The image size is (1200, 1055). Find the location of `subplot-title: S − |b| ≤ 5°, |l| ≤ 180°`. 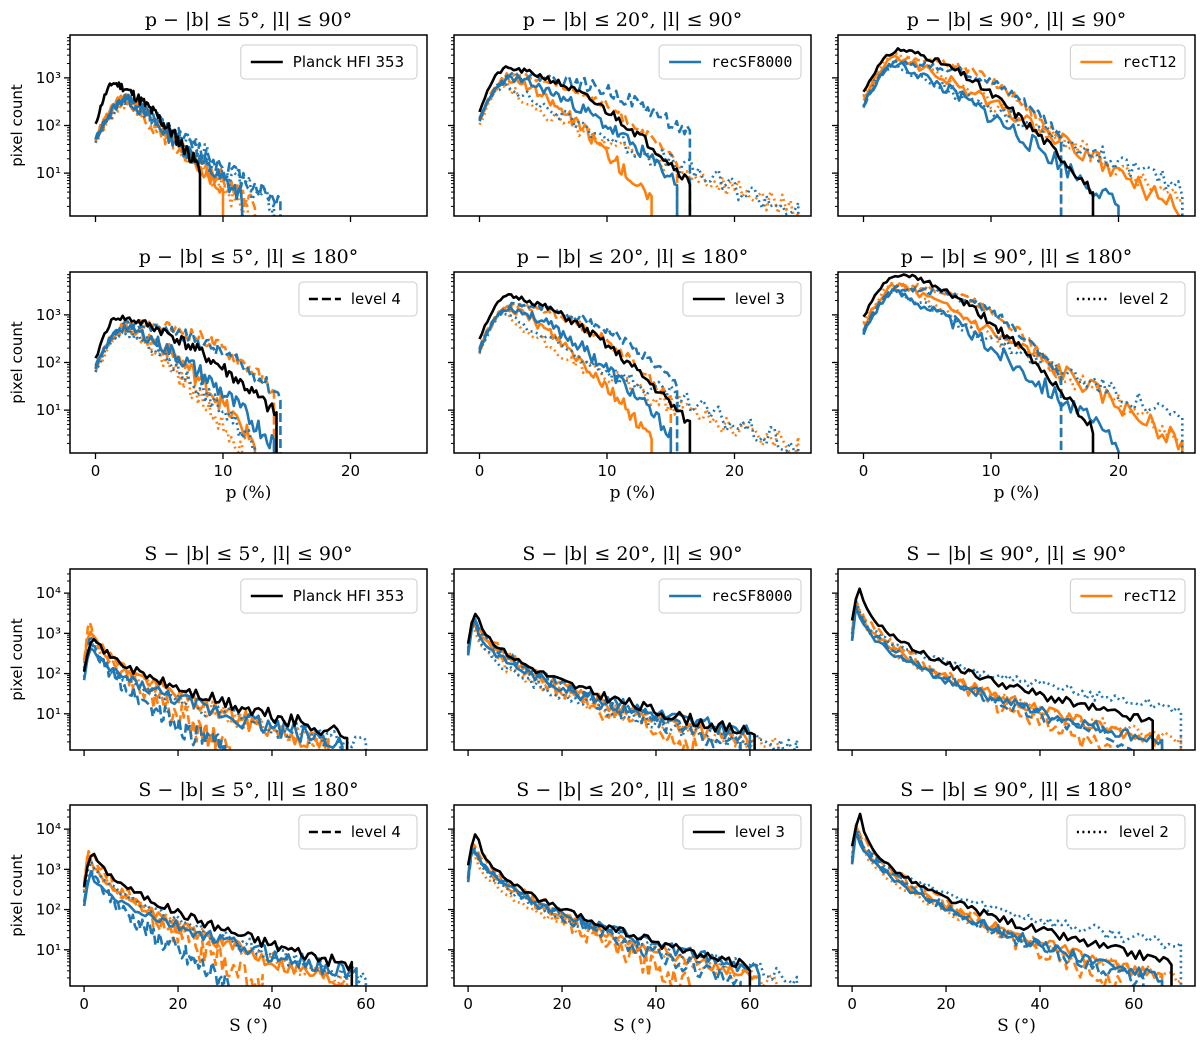

subplot-title: S − |b| ≤ 5°, |l| ≤ 180° is located at coordinates (248, 790).